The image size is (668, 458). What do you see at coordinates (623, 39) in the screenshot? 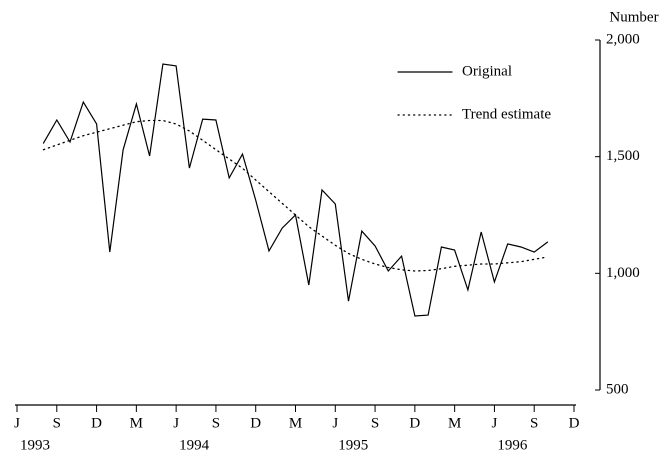
I see `y-tick-label: 2,000` at bounding box center [623, 39].